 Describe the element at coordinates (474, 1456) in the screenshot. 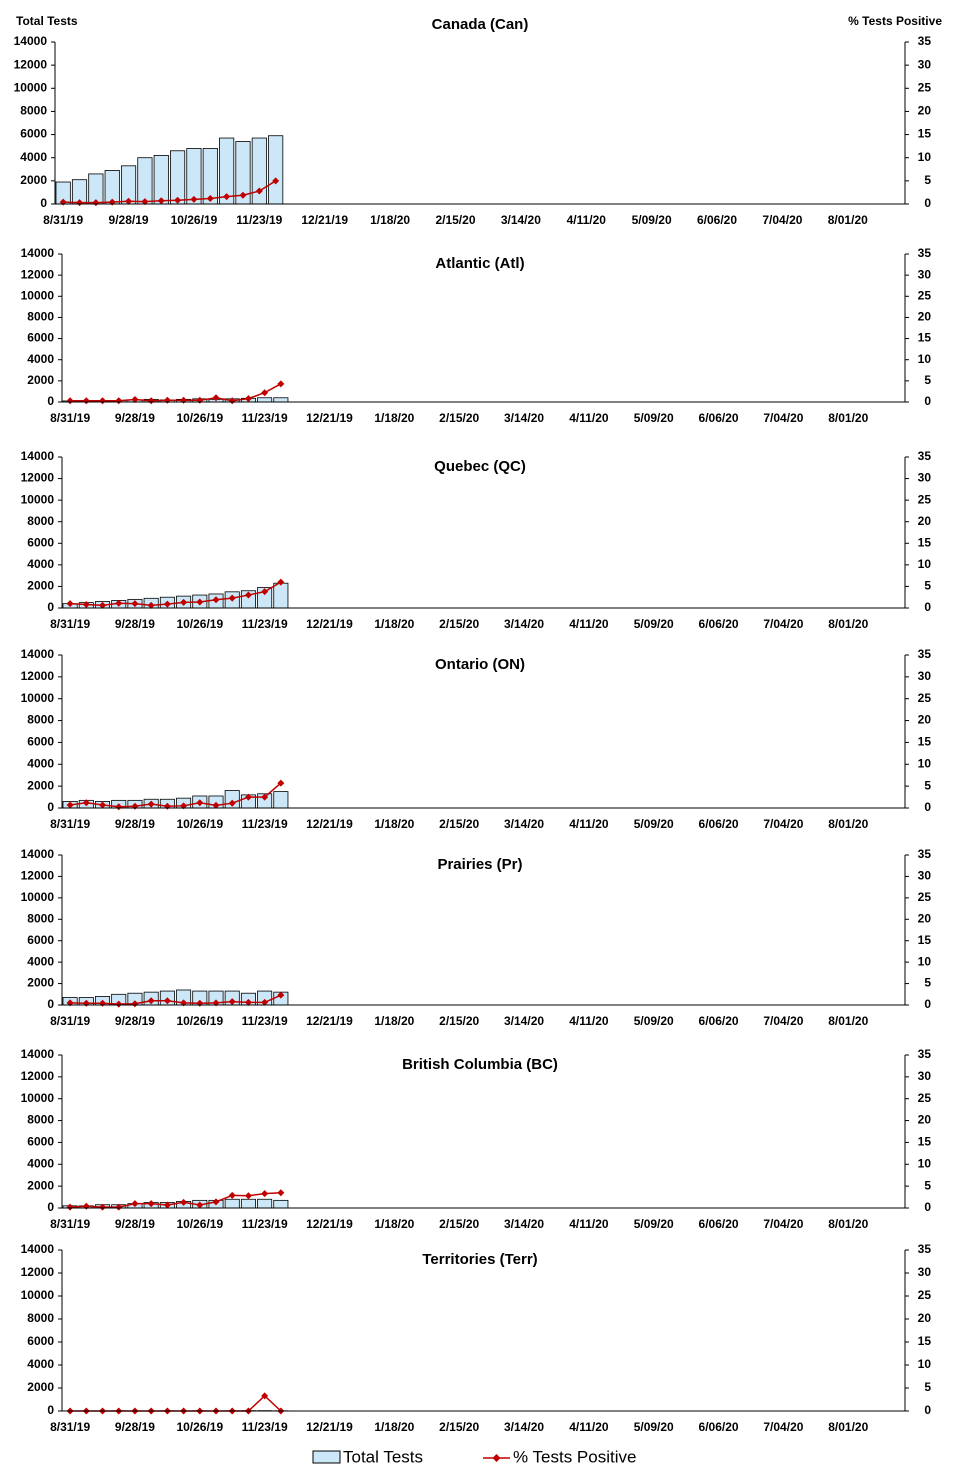

I see `legend: Total Tests % Tests Positive` at that location.